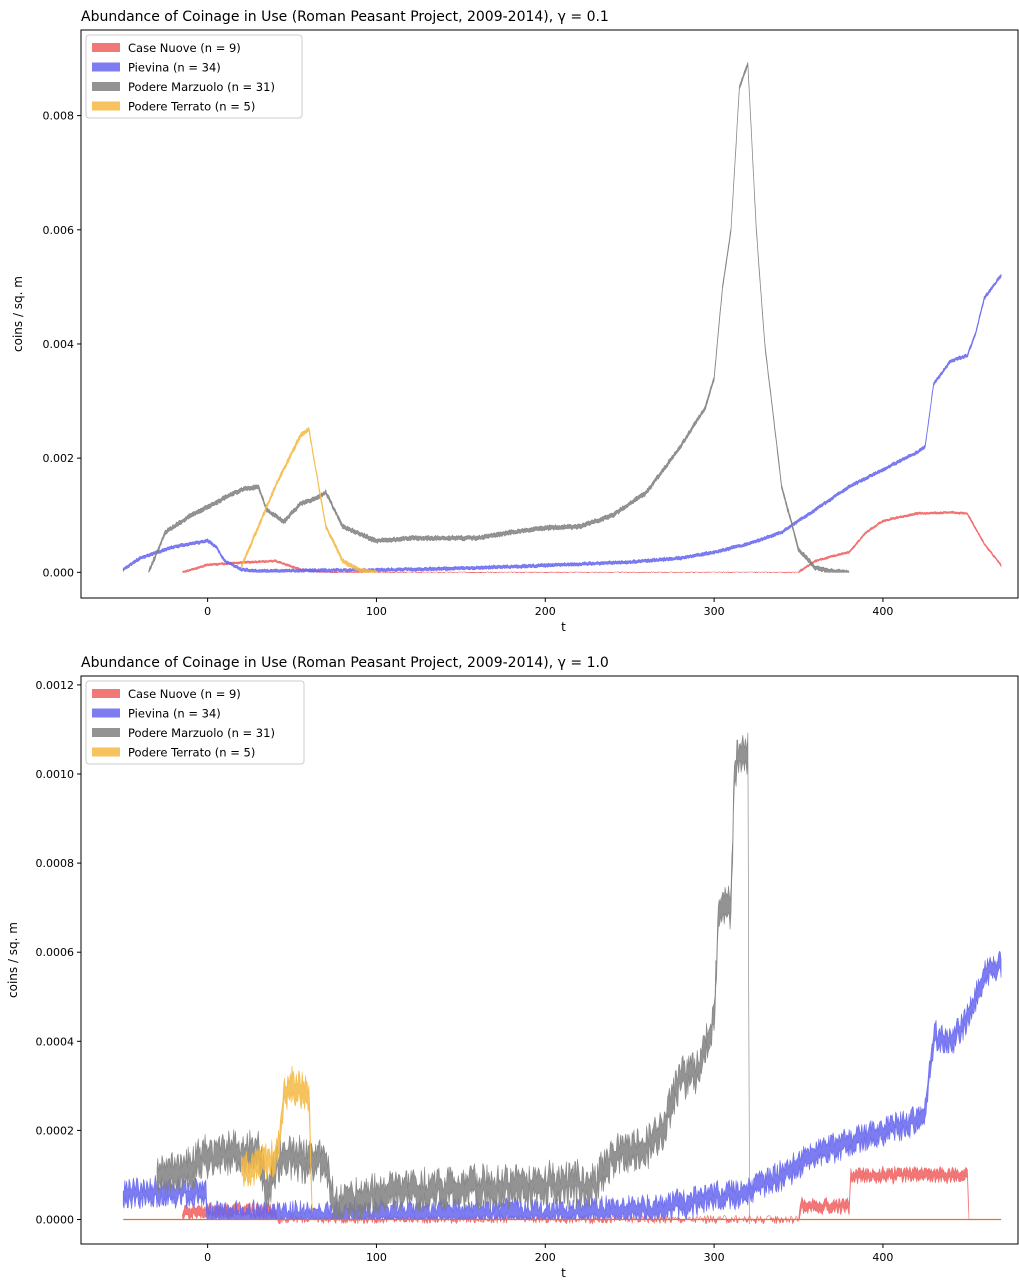  Describe the element at coordinates (59, 458) in the screenshot. I see `y-tick-label: 0.002` at that location.